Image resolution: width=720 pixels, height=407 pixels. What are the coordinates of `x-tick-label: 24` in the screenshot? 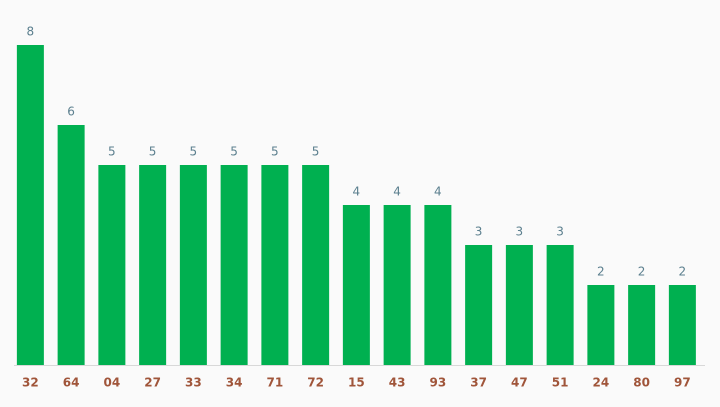 It's located at (601, 383).